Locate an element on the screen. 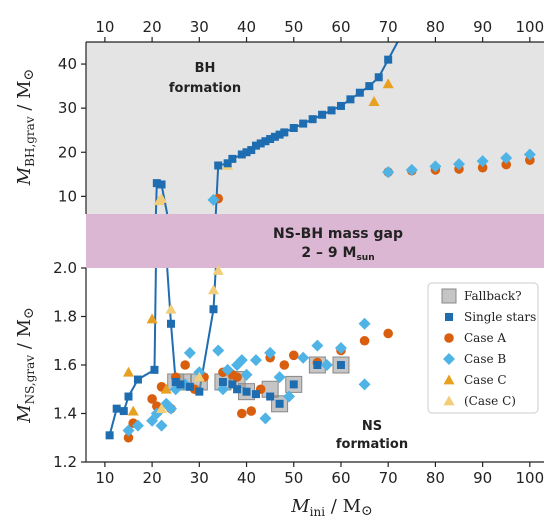 The image size is (546, 522). legend-keys is located at coordinates (449, 347).